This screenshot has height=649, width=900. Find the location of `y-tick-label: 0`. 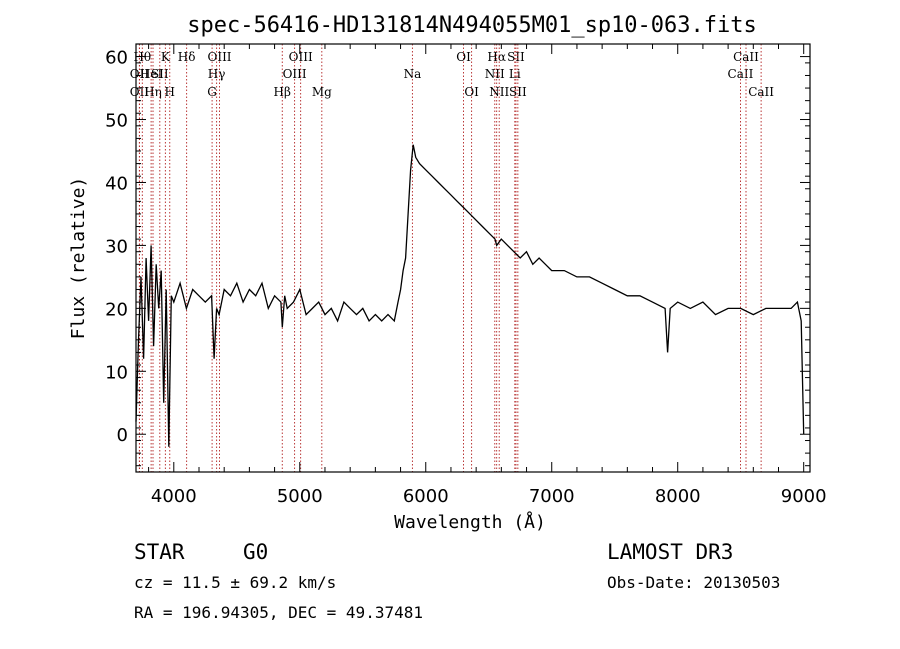

y-tick-label: 0 is located at coordinates (122, 435).